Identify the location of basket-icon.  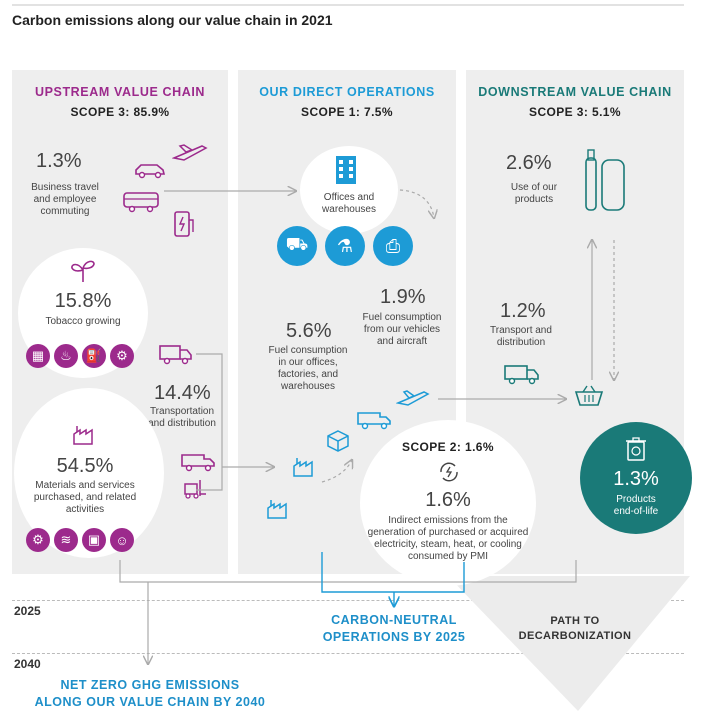
(589, 398).